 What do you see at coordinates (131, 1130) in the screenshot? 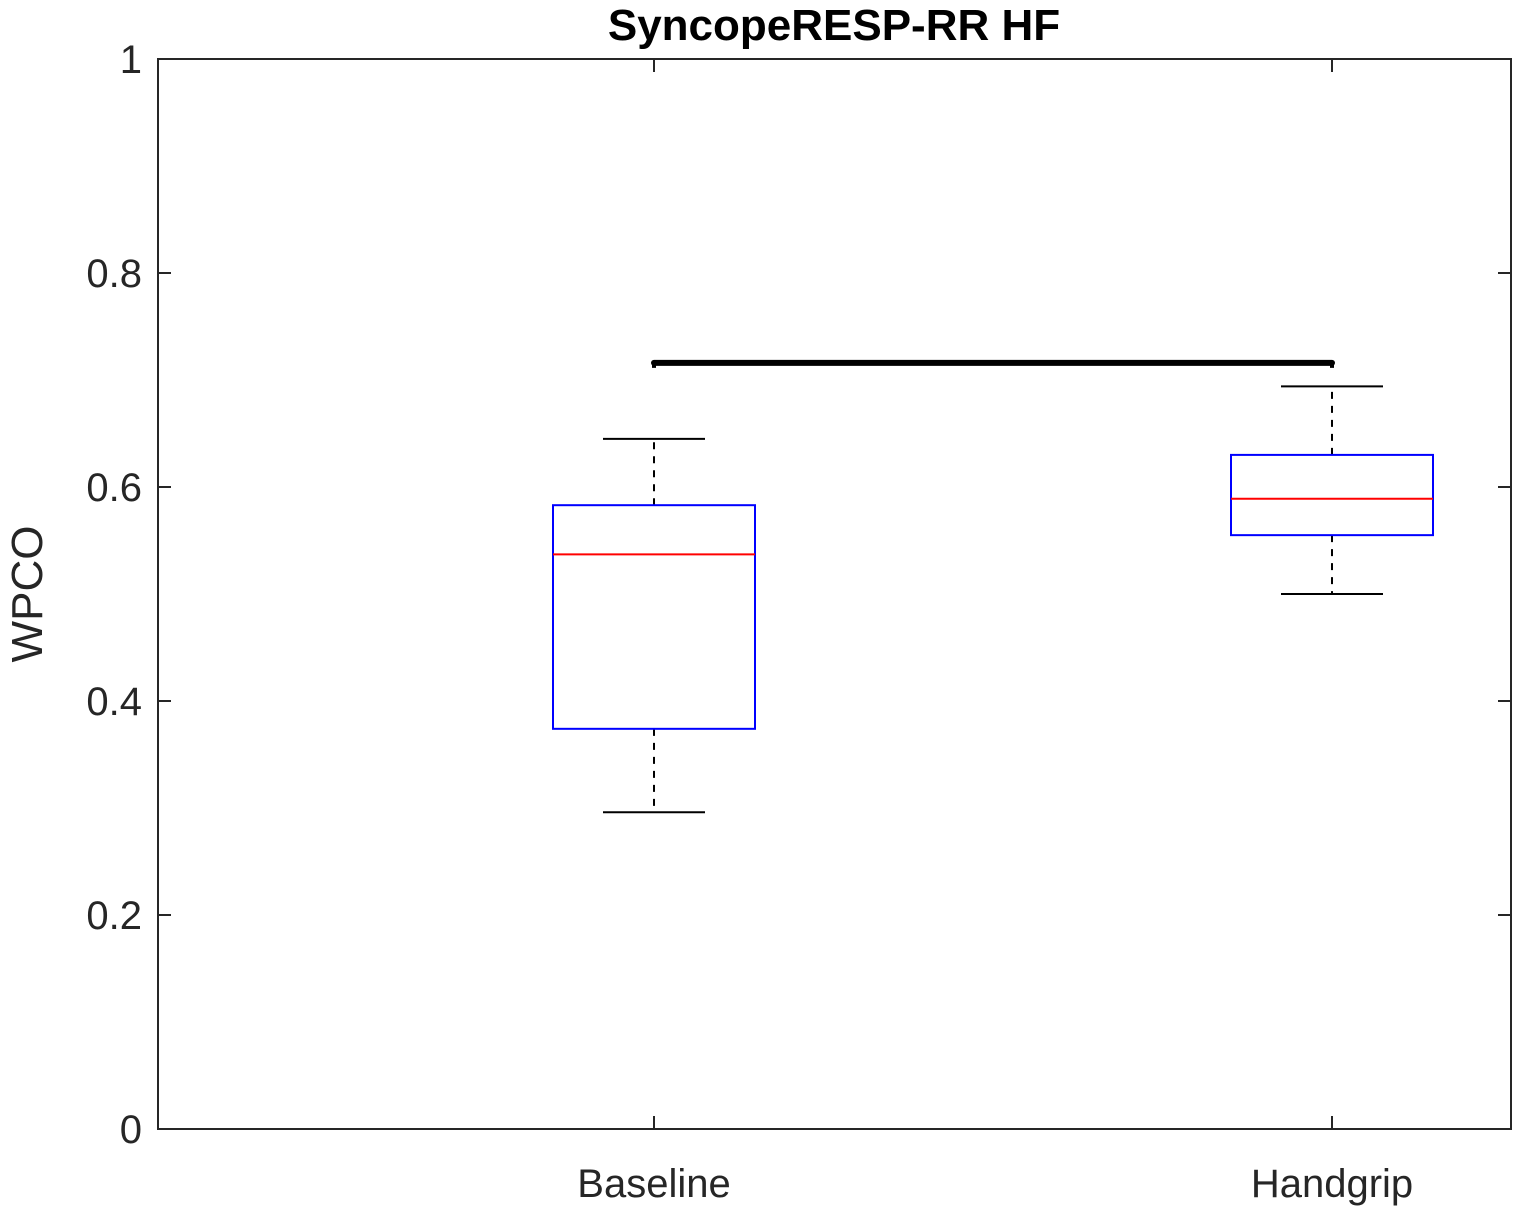
I see `y-tick-label: 0` at bounding box center [131, 1130].